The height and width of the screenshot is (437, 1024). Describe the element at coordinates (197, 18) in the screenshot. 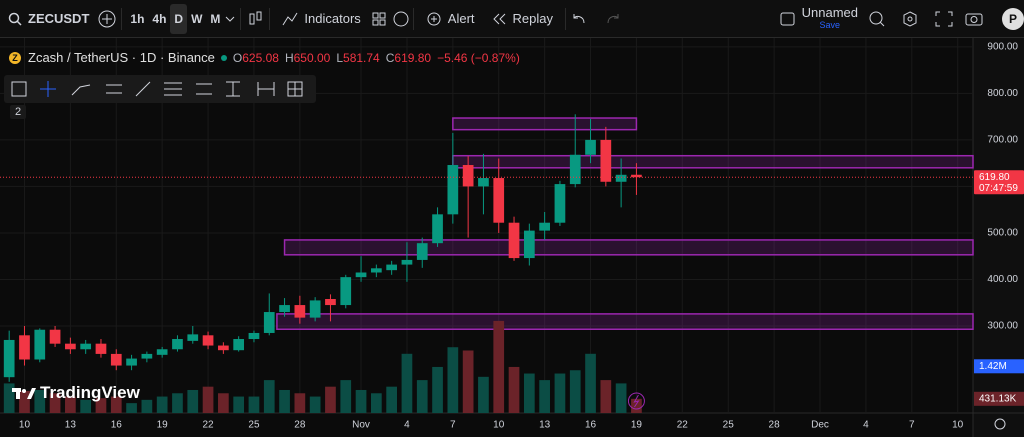

I see `interval: W` at that location.